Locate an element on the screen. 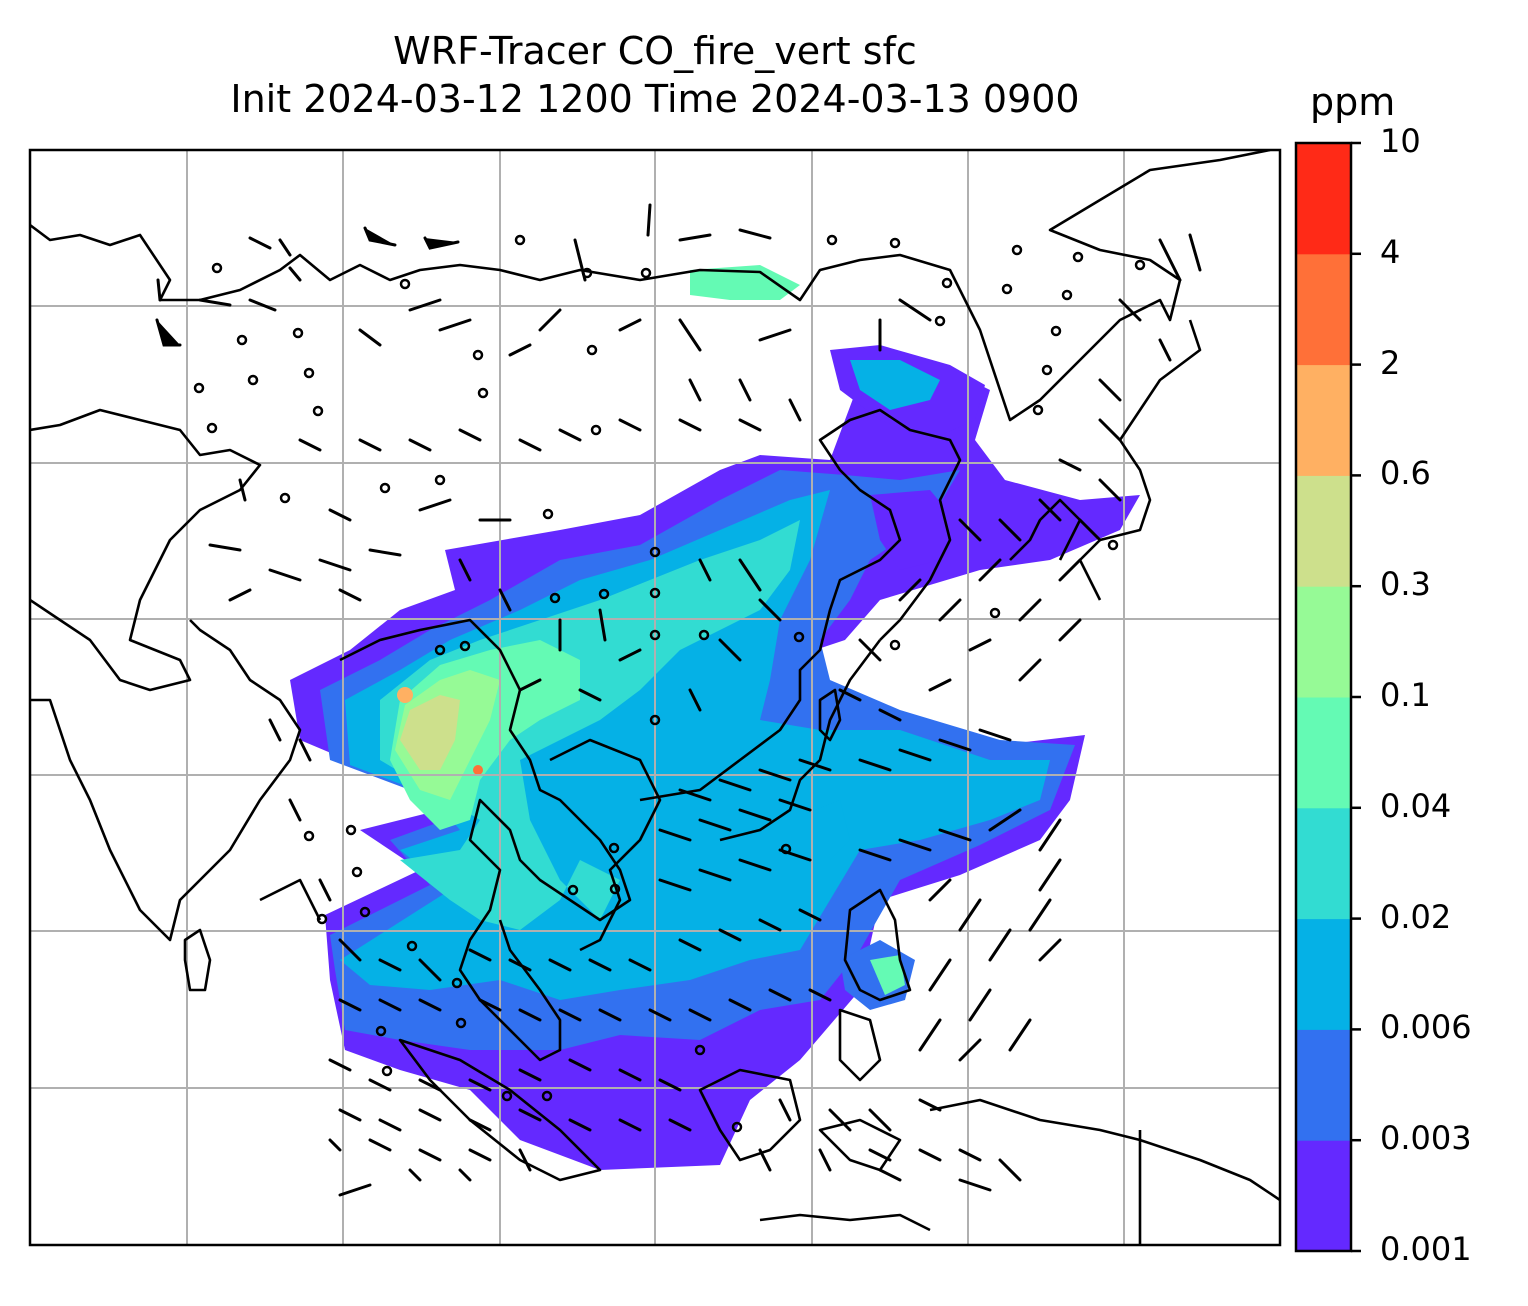  colorbar-tick-label: 0.04 is located at coordinates (1416, 805).